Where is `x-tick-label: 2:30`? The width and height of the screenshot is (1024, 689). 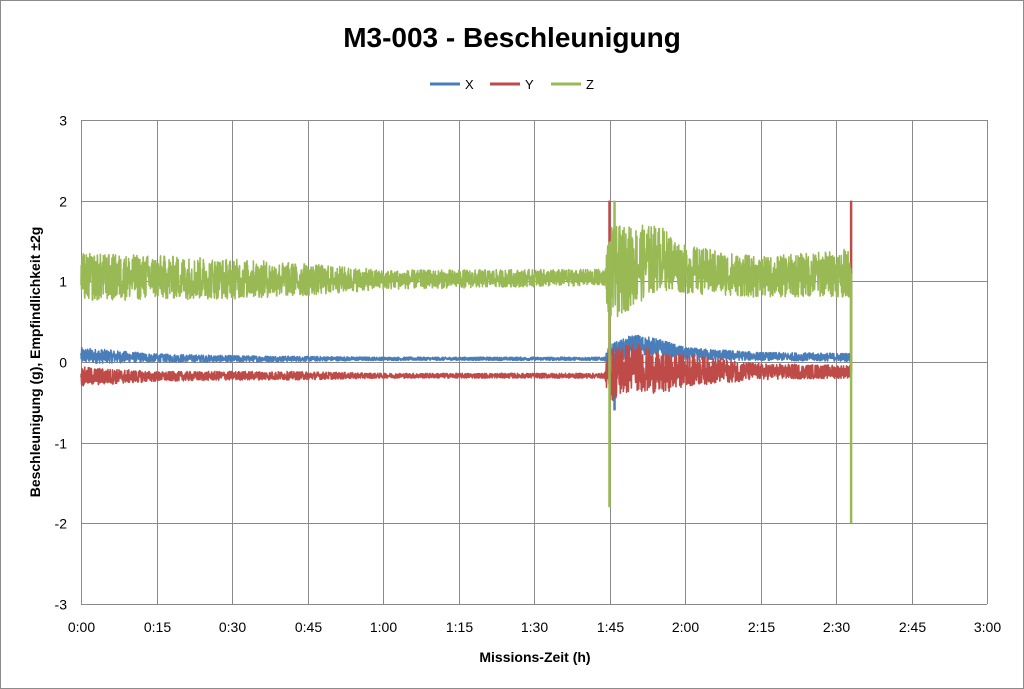
x-tick-label: 2:30 is located at coordinates (836, 627).